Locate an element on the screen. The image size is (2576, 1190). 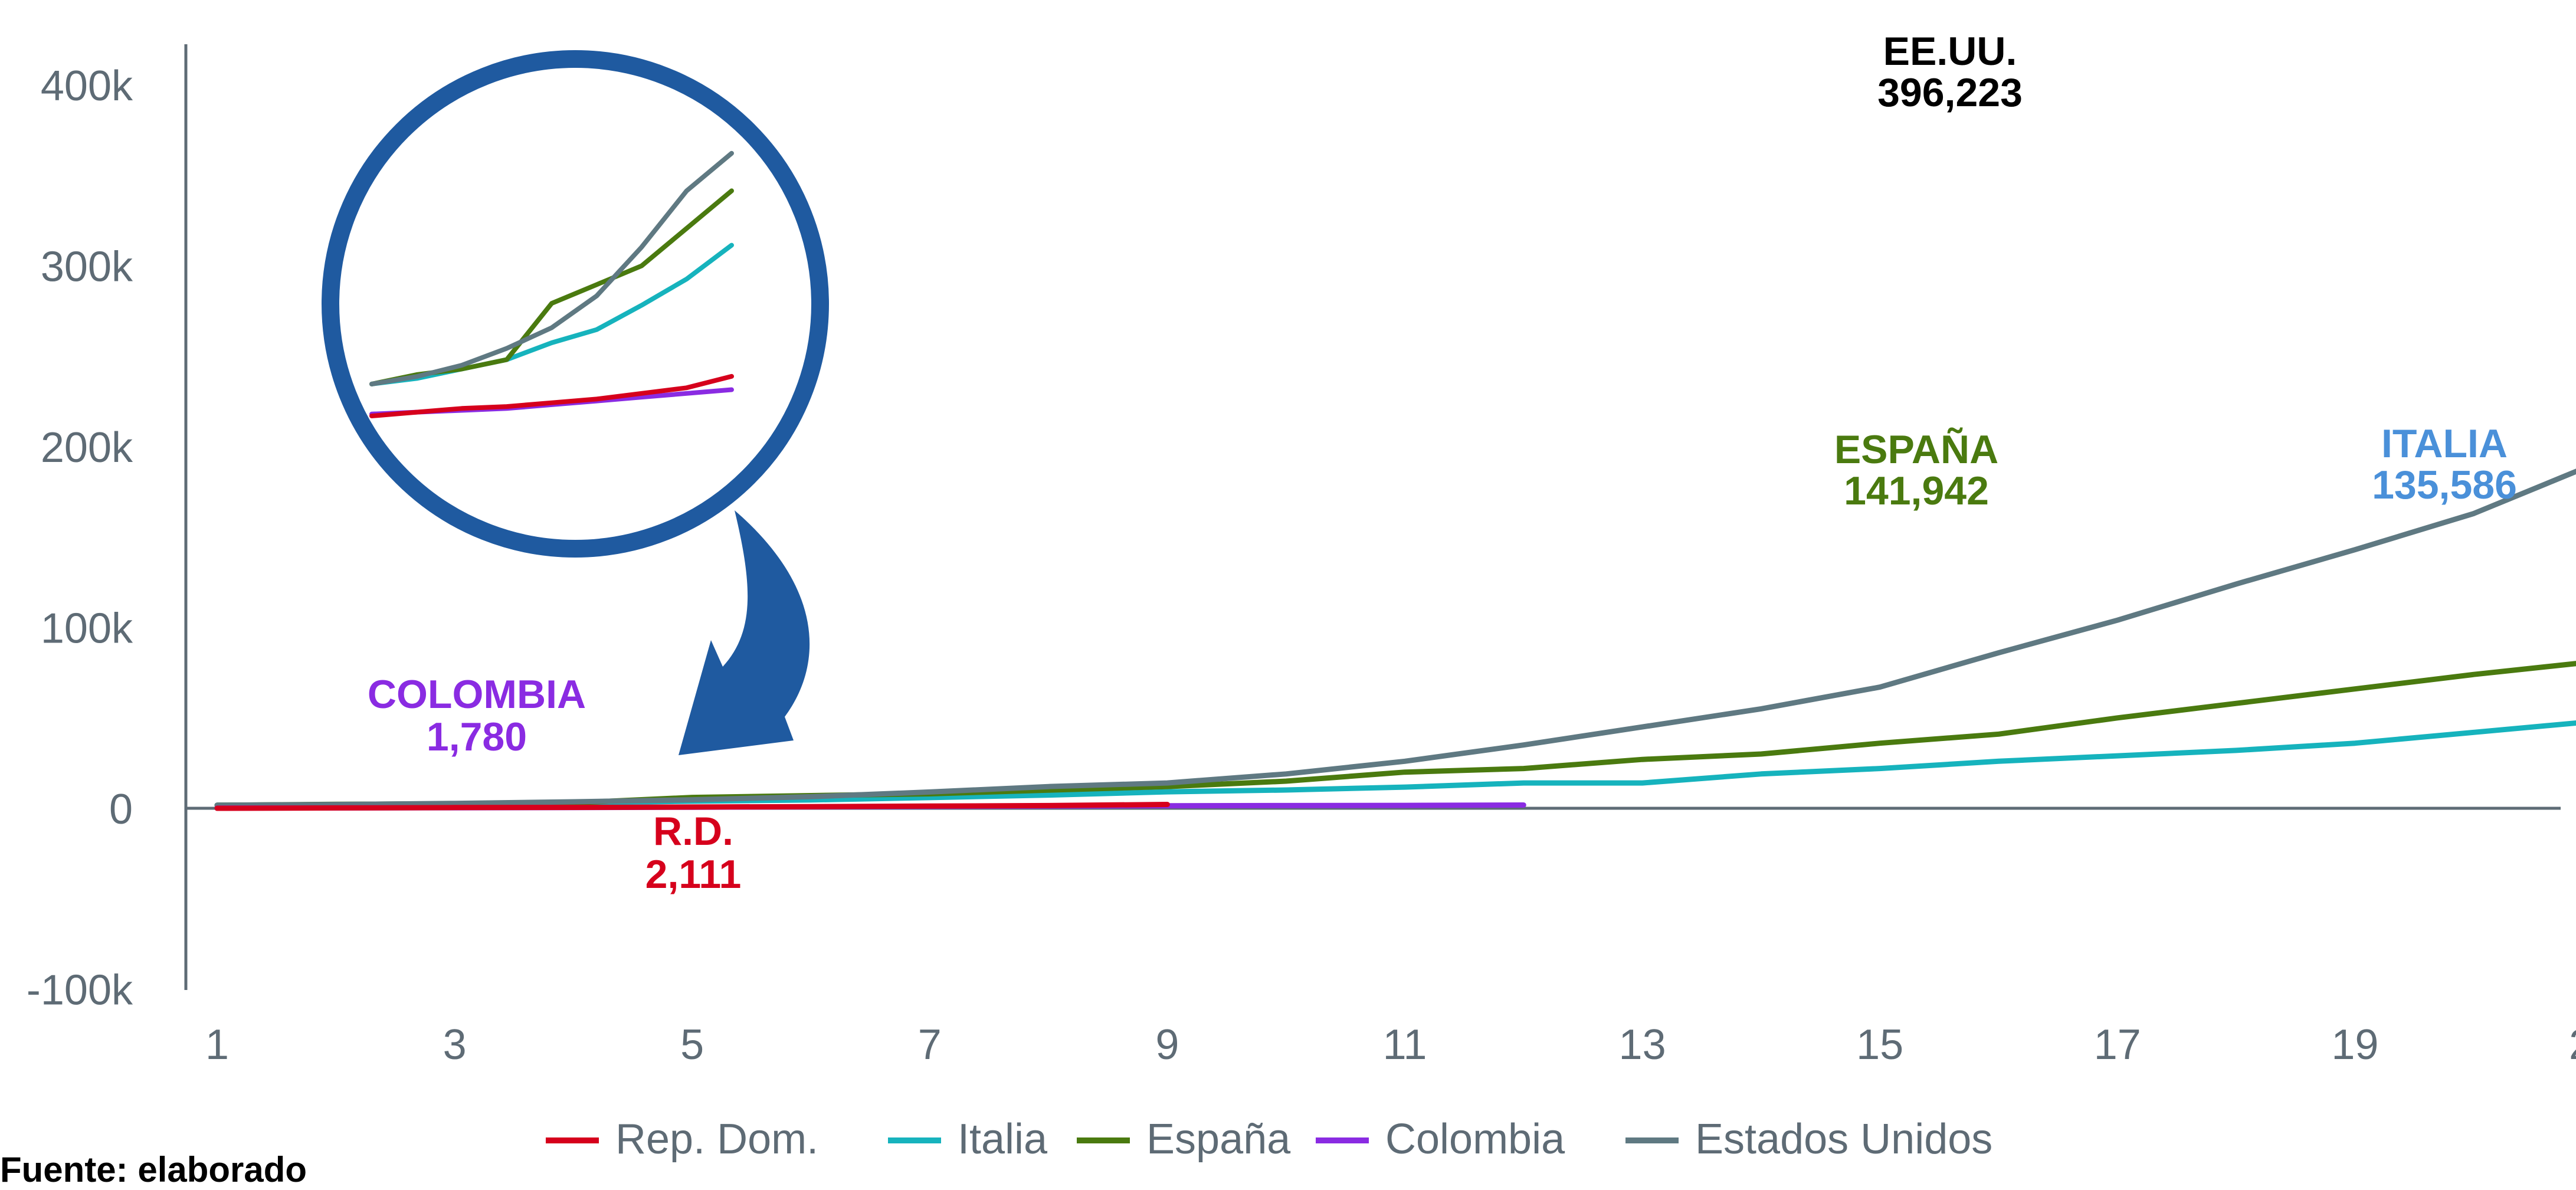
inset-line-italia is located at coordinates (551, 314).